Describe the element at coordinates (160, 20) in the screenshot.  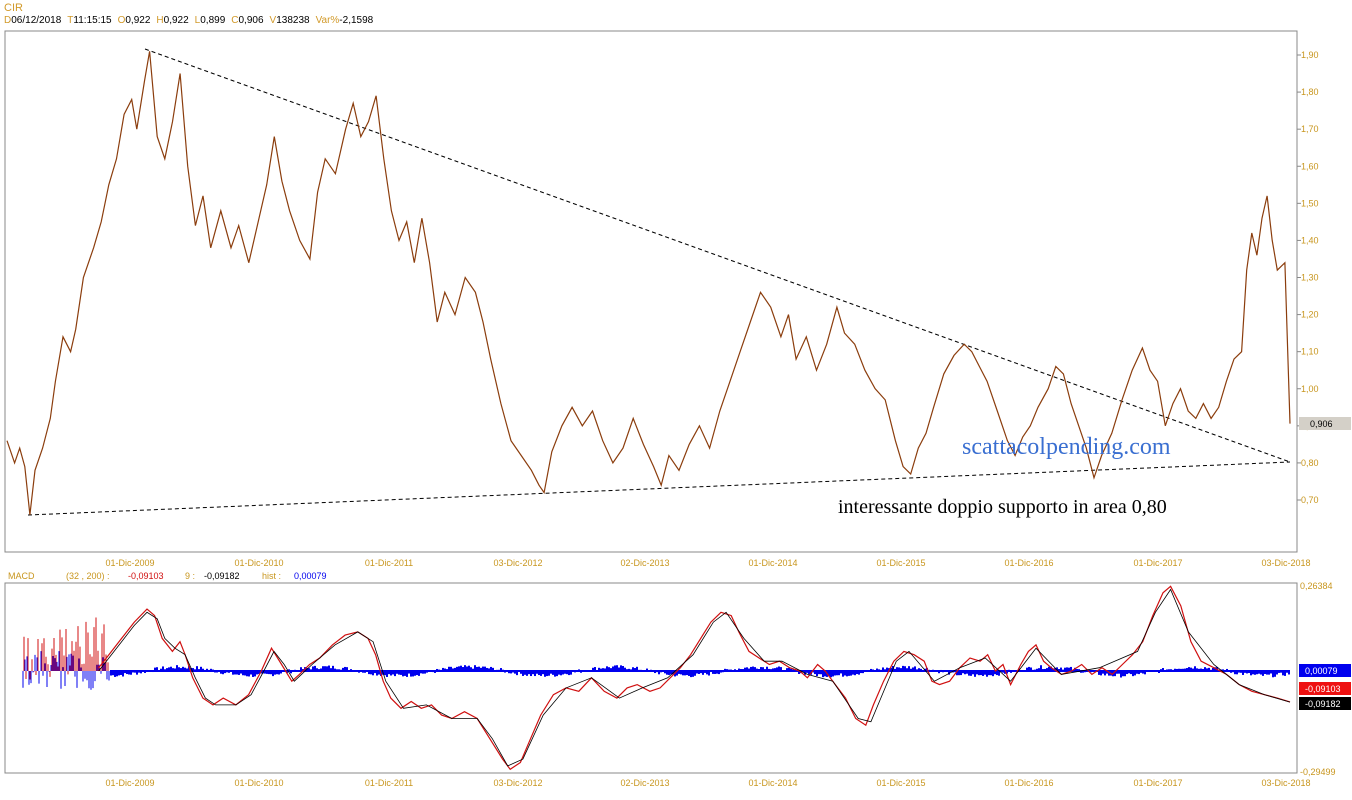
I see `header-key: H` at that location.